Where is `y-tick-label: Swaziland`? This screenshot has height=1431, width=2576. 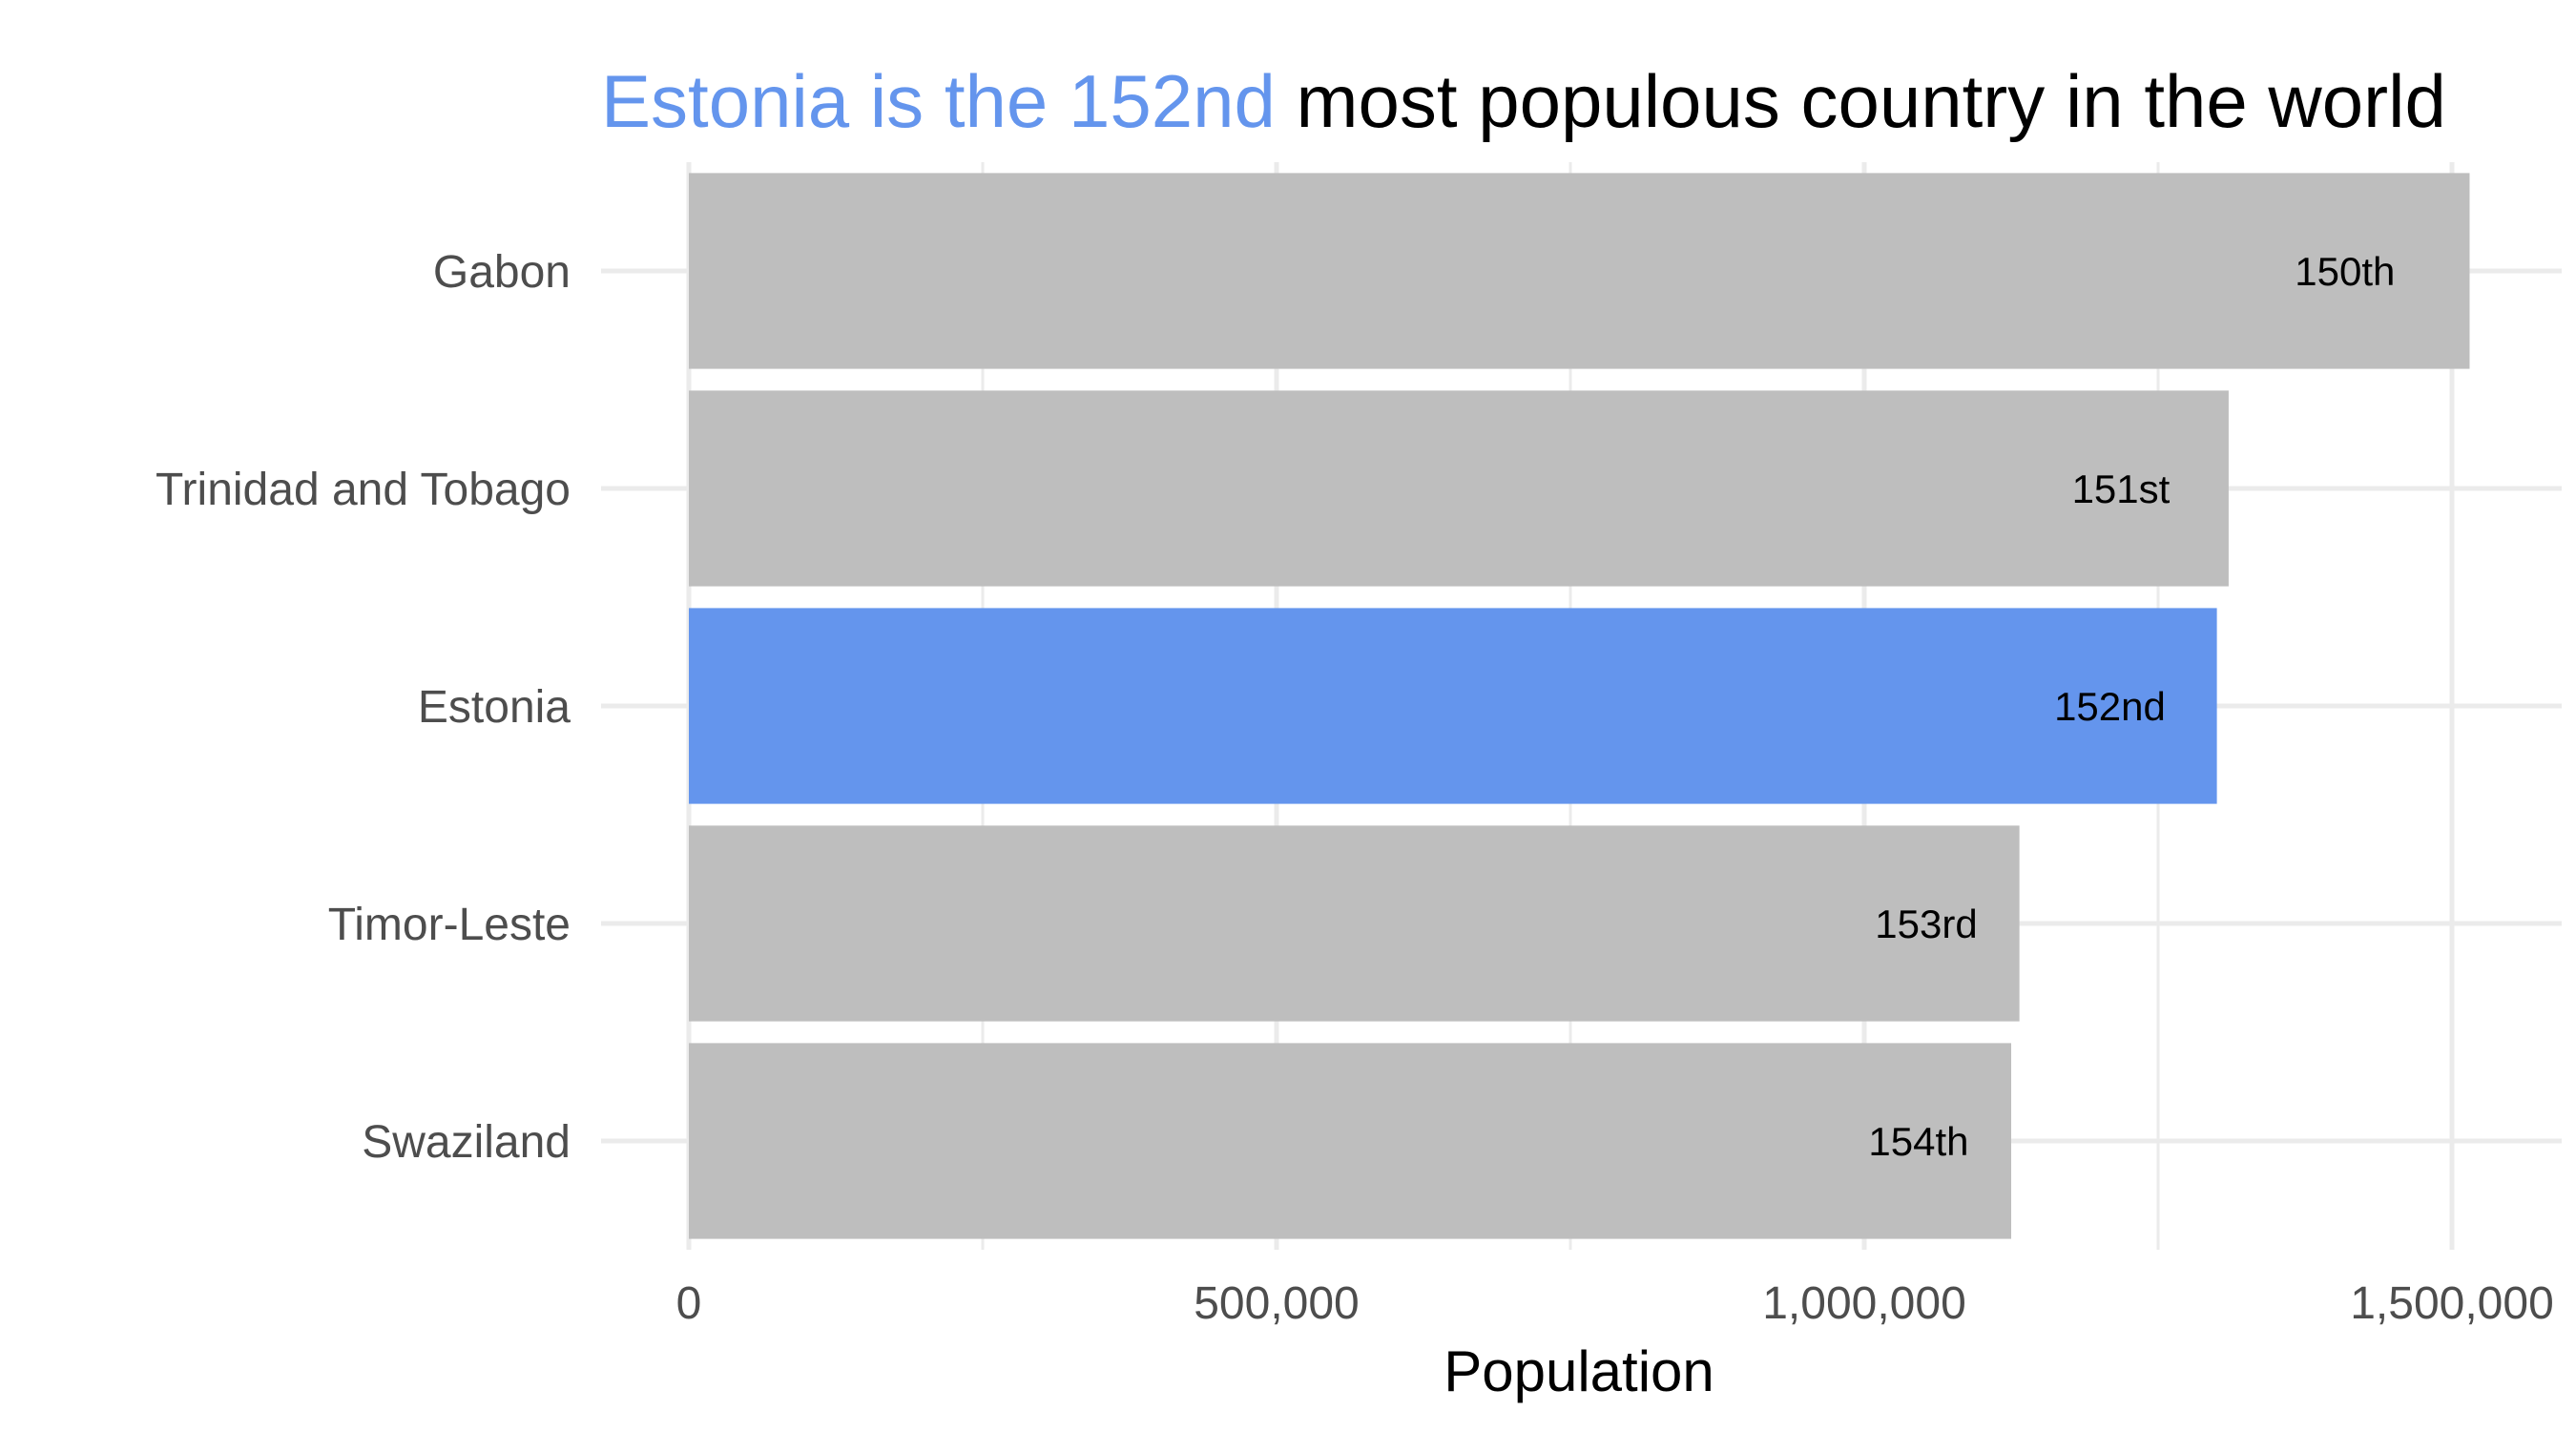 y-tick-label: Swaziland is located at coordinates (466, 1142).